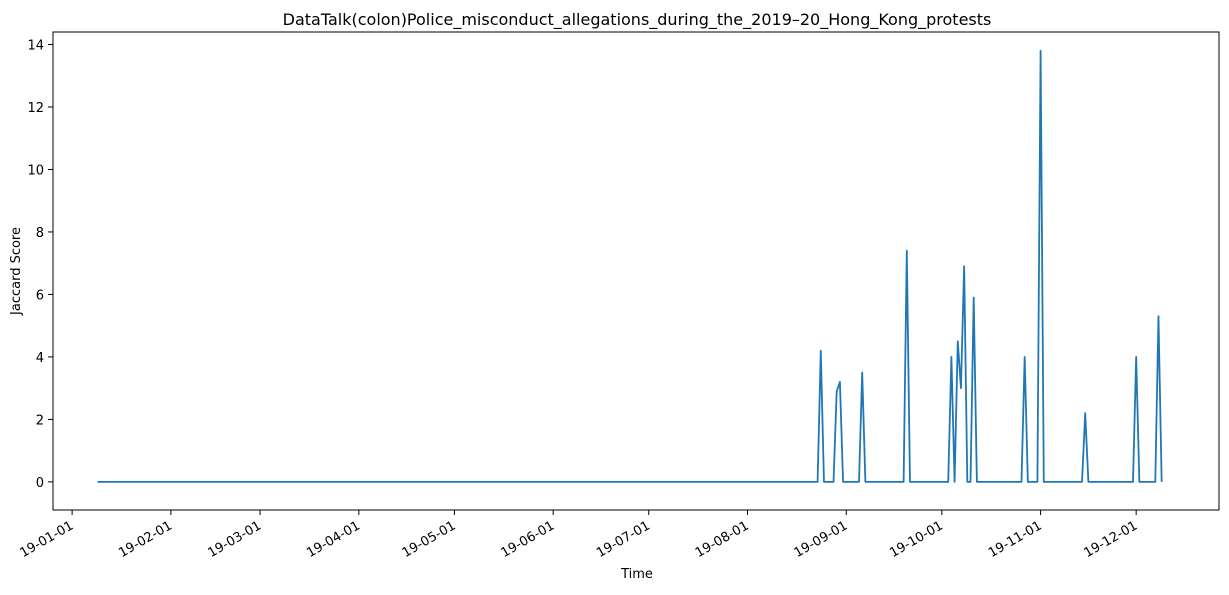 Image resolution: width=1229 pixels, height=595 pixels. Describe the element at coordinates (40, 233) in the screenshot. I see `y-tick-label: 8` at that location.